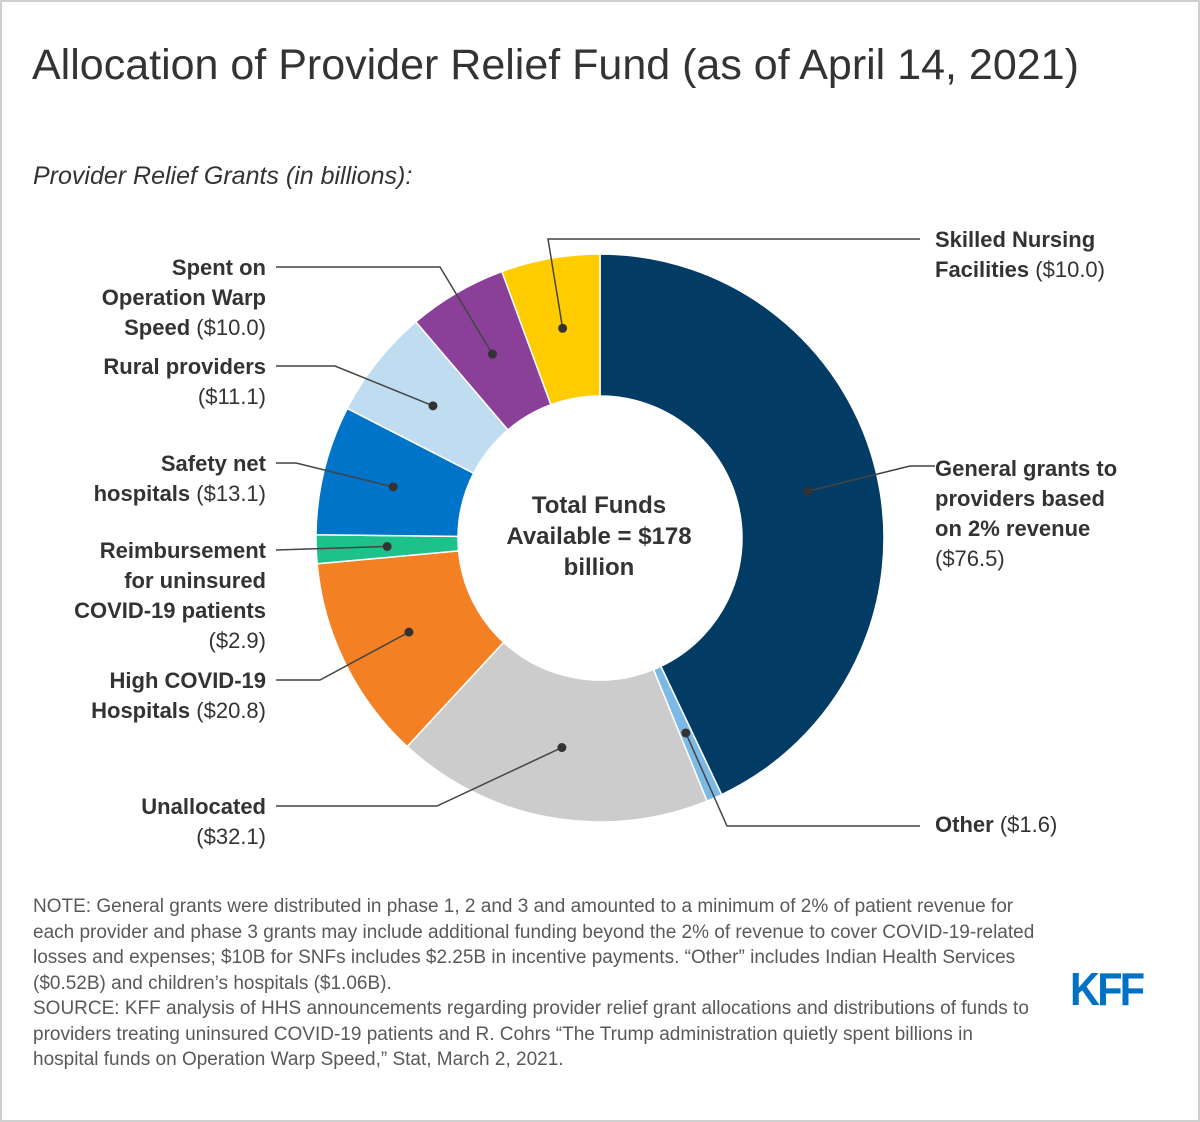 The height and width of the screenshot is (1122, 1200). I want to click on leader-skilled-nursing-dot, so click(563, 328).